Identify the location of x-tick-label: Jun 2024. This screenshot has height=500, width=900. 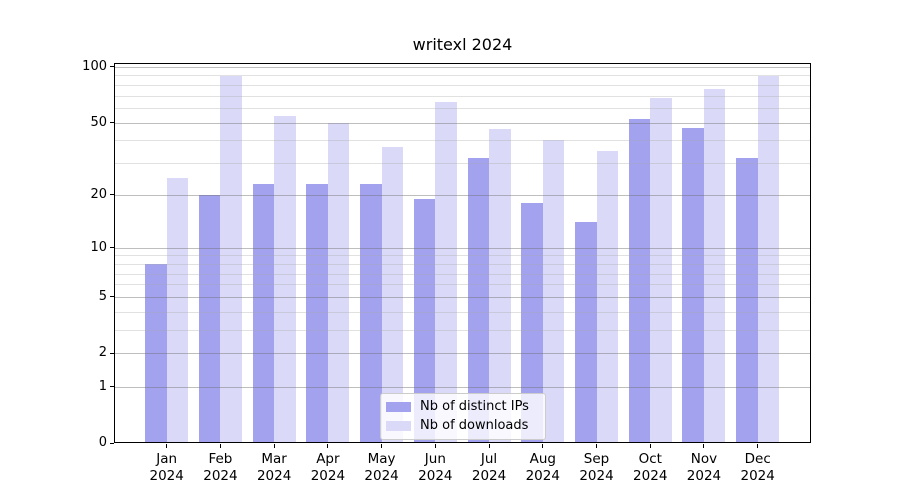
(435, 467).